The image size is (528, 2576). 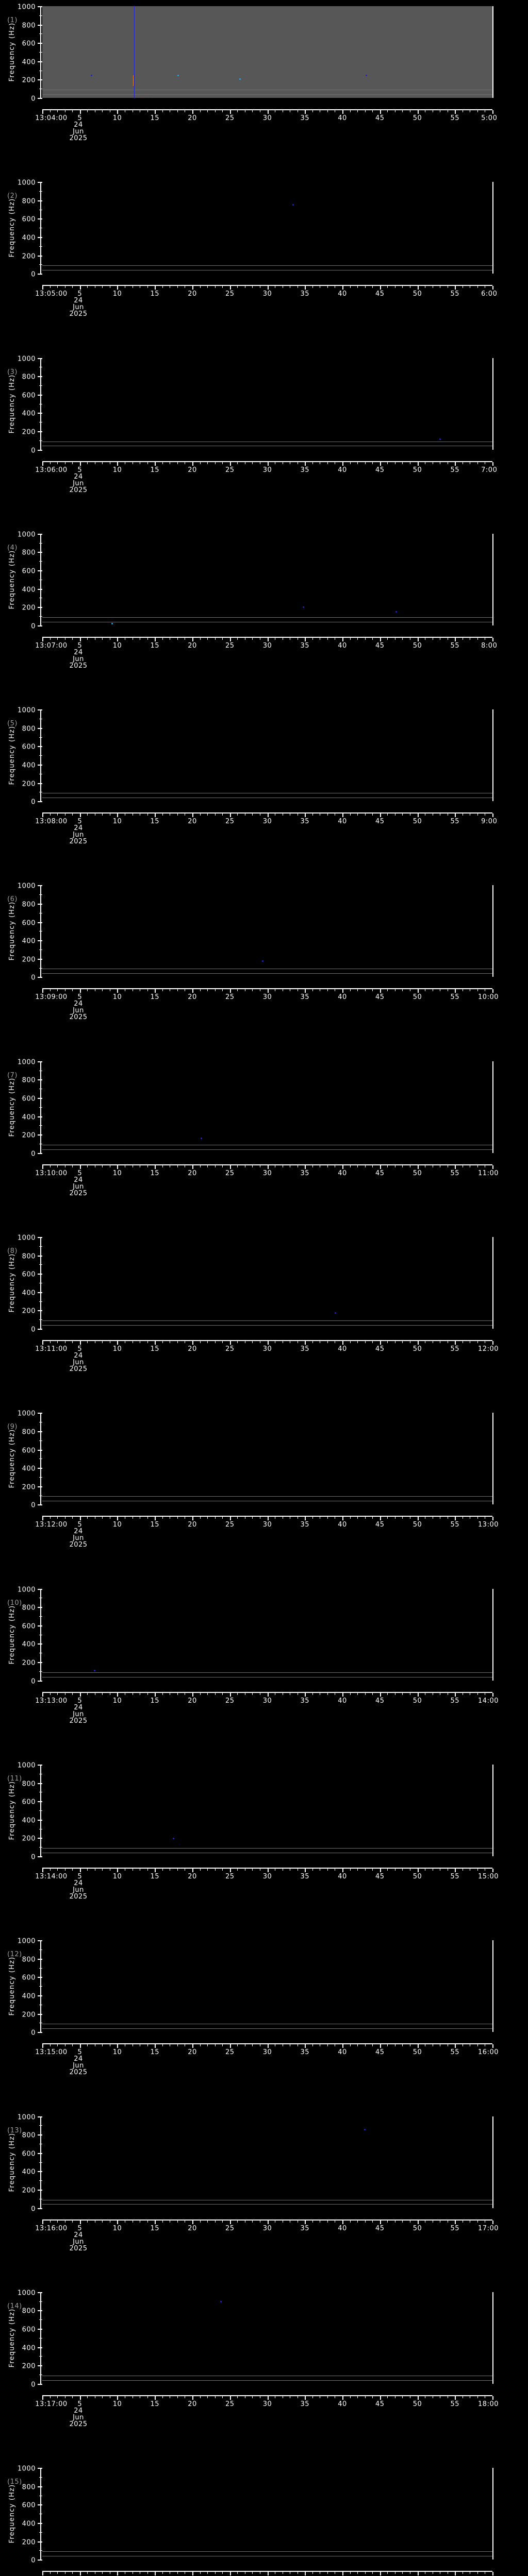 I want to click on signal-horizontal-trace, so click(x=148, y=97).